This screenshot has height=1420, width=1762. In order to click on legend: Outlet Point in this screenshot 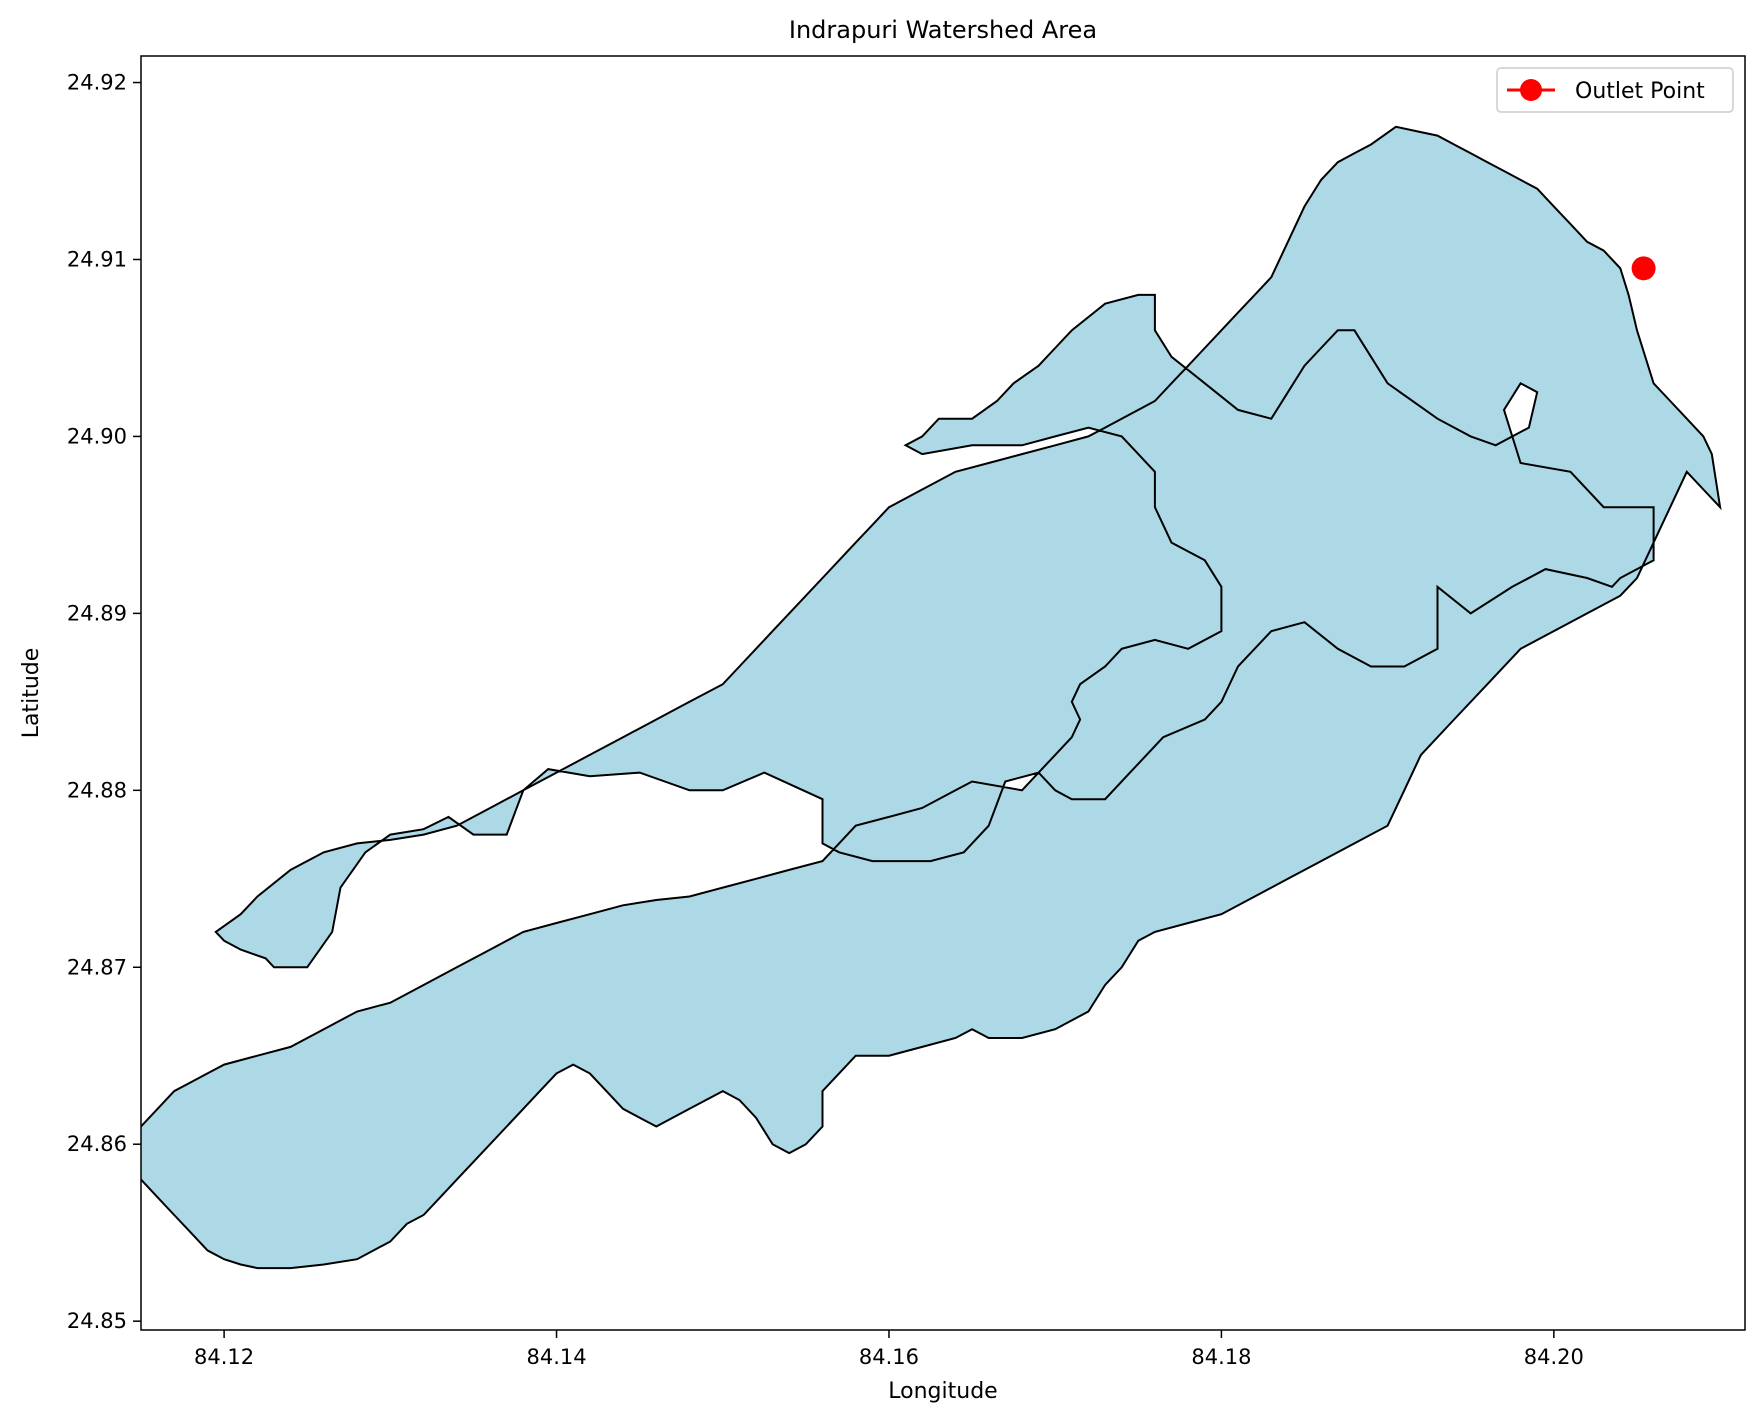, I will do `click(1615, 90)`.